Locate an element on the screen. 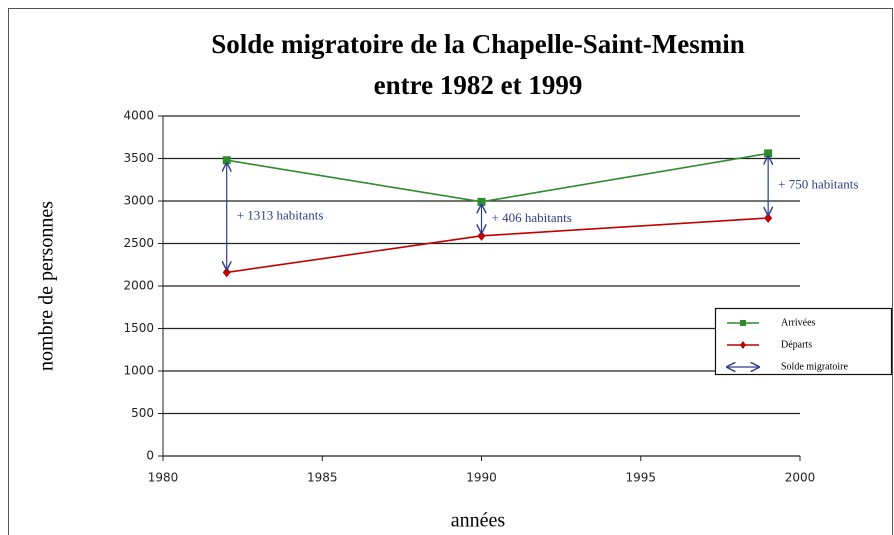 Image resolution: width=894 pixels, height=535 pixels. y-tick-label: 2500 is located at coordinates (138, 243).